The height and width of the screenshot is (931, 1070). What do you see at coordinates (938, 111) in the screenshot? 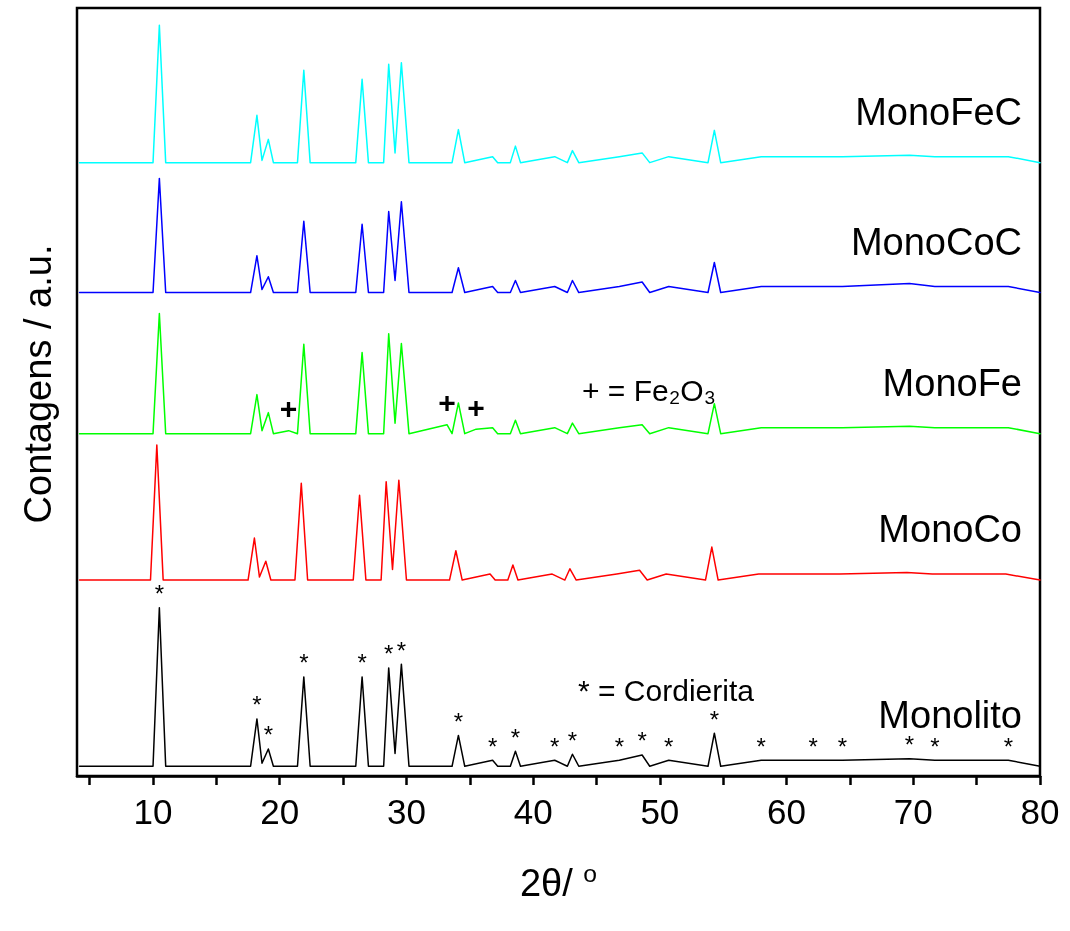
I see `series-label: MonoFeC` at bounding box center [938, 111].